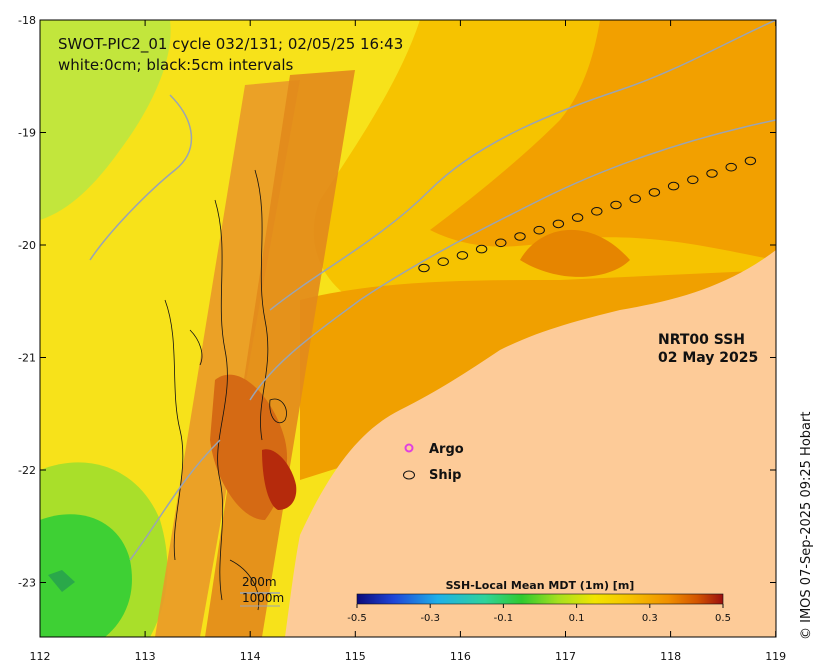 The height and width of the screenshot is (672, 819). Describe the element at coordinates (504, 618) in the screenshot. I see `colorbar-tick-label: -0.1` at that location.